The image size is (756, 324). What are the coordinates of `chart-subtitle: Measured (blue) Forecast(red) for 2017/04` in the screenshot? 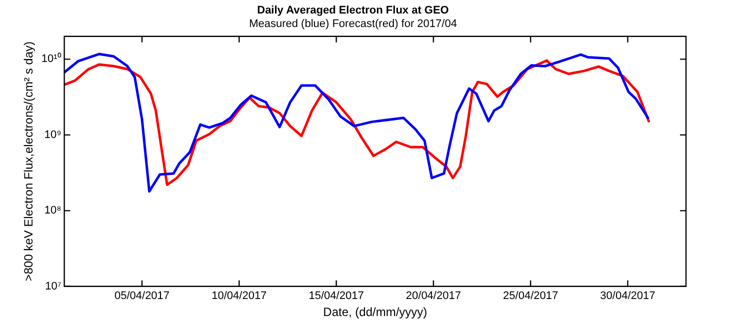 It's located at (353, 24).